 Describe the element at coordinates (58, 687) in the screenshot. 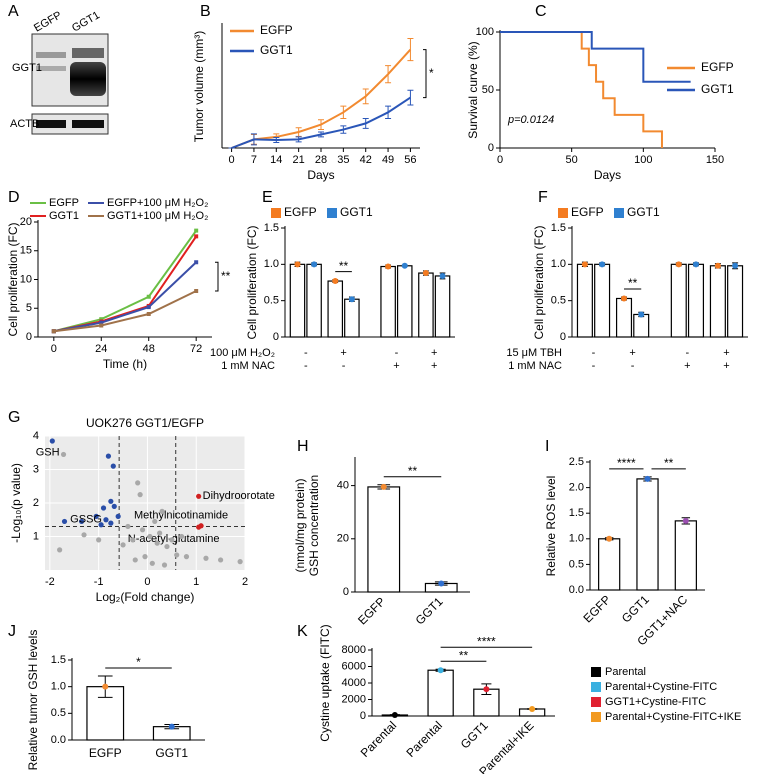

I see `y-tick-label: 1.0` at that location.